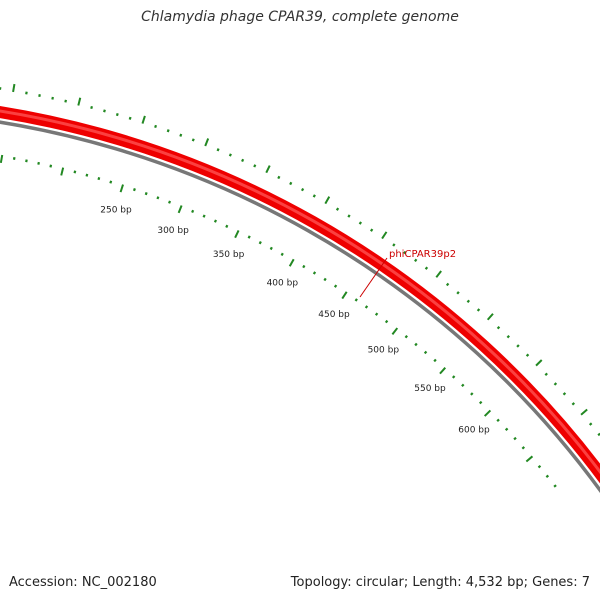  What do you see at coordinates (83, 582) in the screenshot?
I see `accession-text: Accession: NC_002180` at bounding box center [83, 582].